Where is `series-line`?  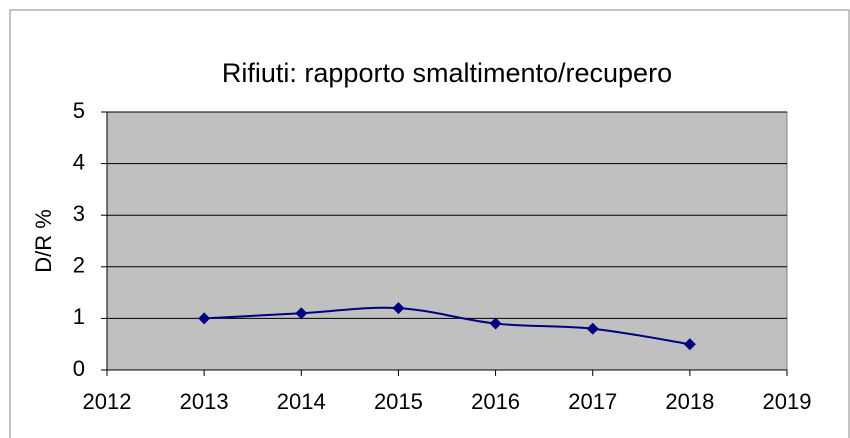
series-line is located at coordinates (447, 326).